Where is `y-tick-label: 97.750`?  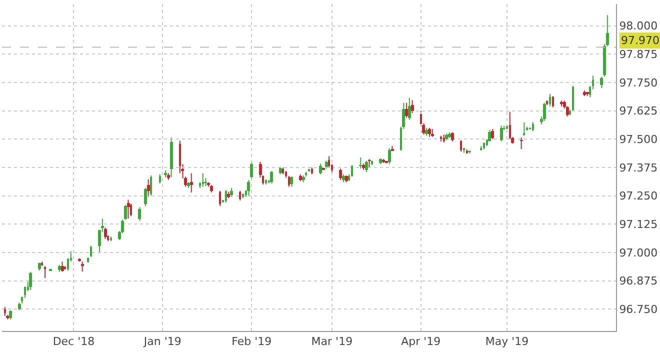 y-tick-label: 97.750 is located at coordinates (638, 83).